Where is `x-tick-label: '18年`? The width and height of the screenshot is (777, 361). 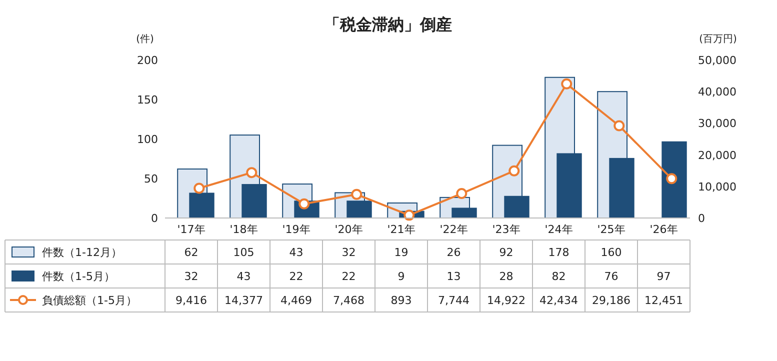 x-tick-label: '18年 is located at coordinates (244, 229).